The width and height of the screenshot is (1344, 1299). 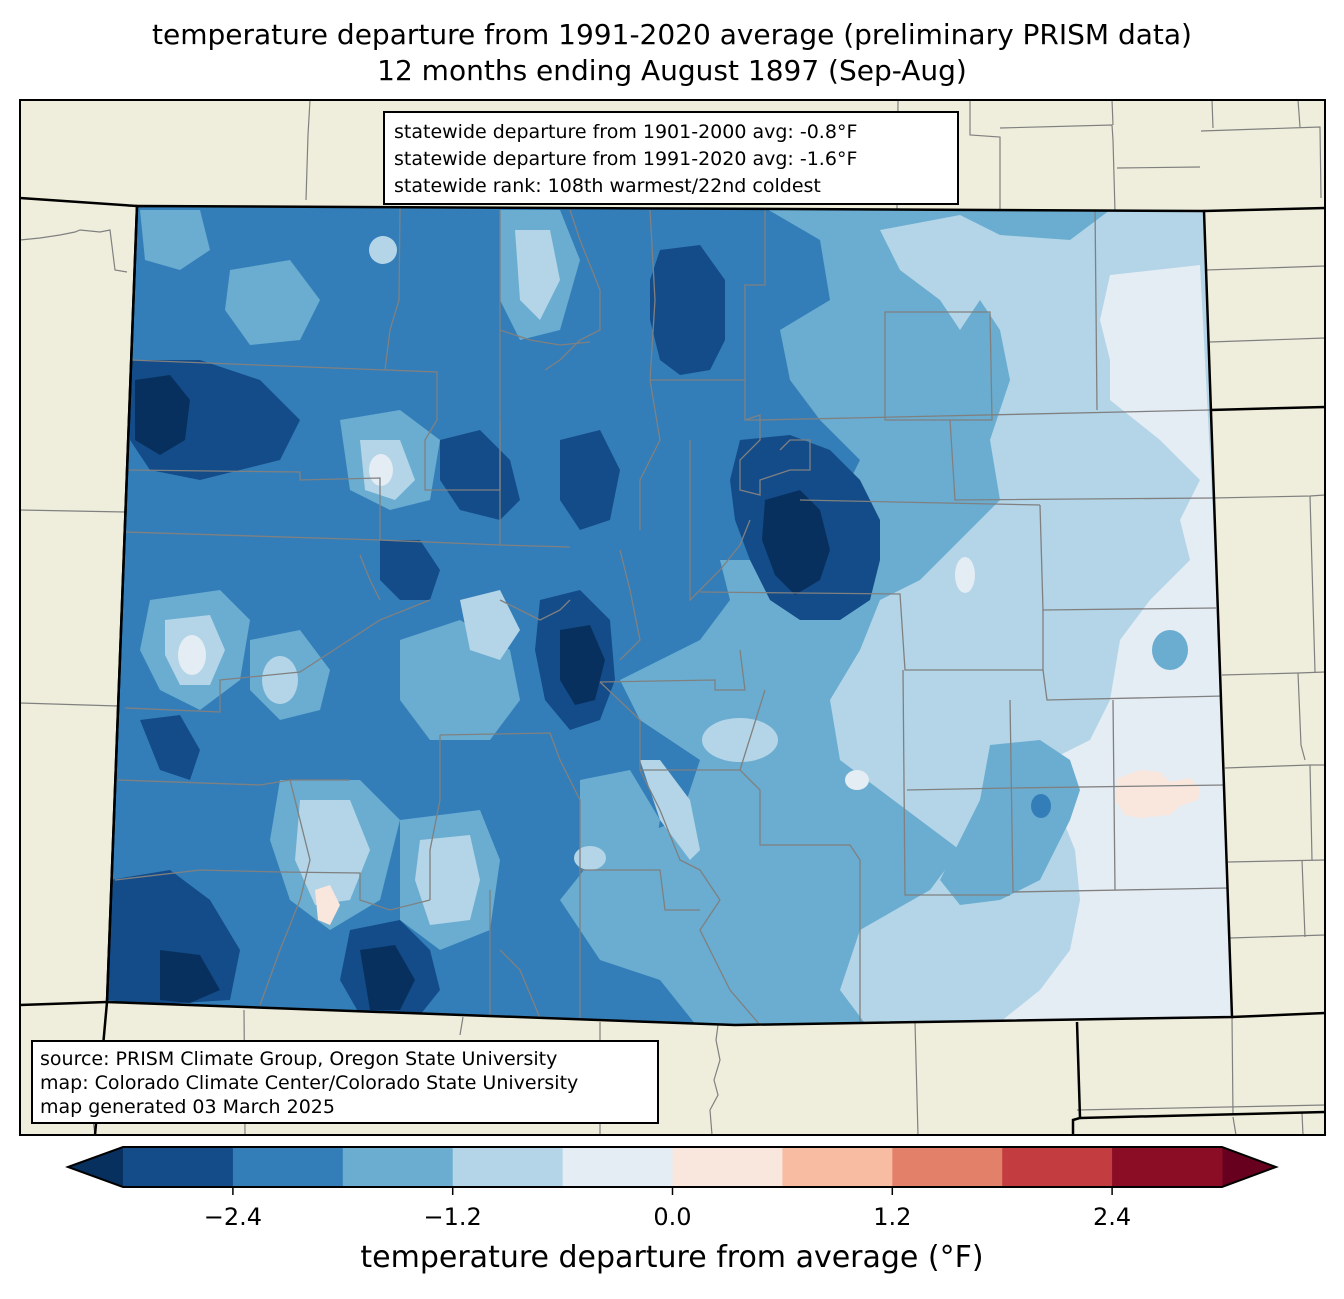 What do you see at coordinates (670, 810) in the screenshot?
I see `contour-light-arkansas` at bounding box center [670, 810].